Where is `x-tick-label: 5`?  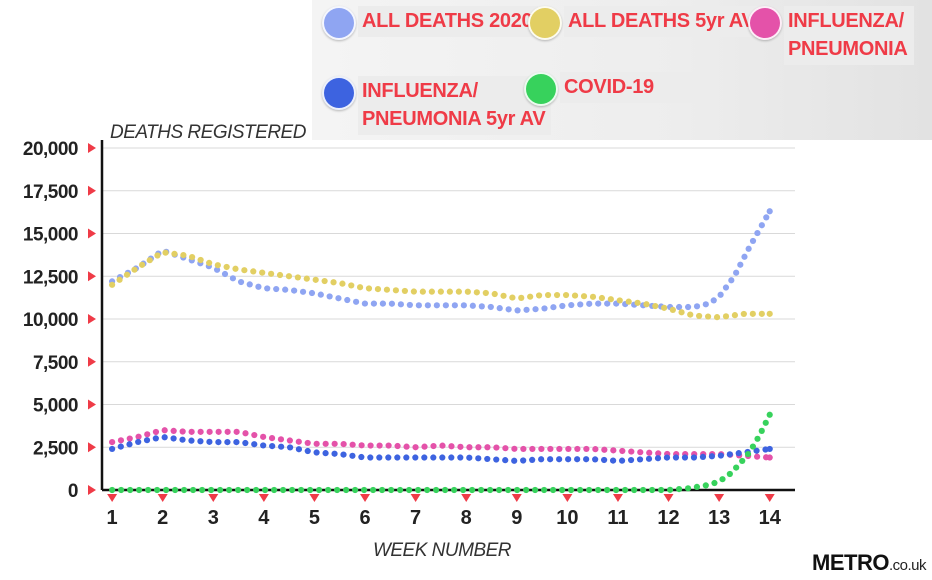
x-tick-label: 5 is located at coordinates (314, 518).